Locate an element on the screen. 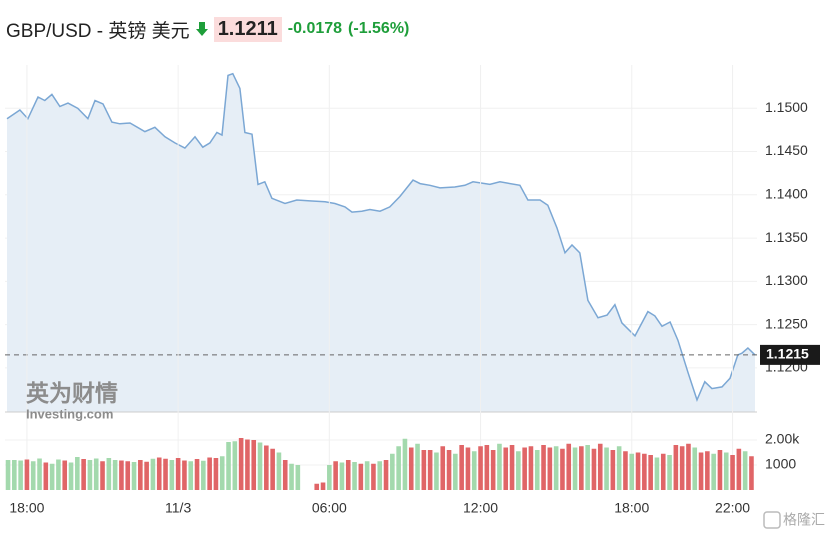 This screenshot has height=536, width=837. change: -0.0178 is located at coordinates (315, 28).